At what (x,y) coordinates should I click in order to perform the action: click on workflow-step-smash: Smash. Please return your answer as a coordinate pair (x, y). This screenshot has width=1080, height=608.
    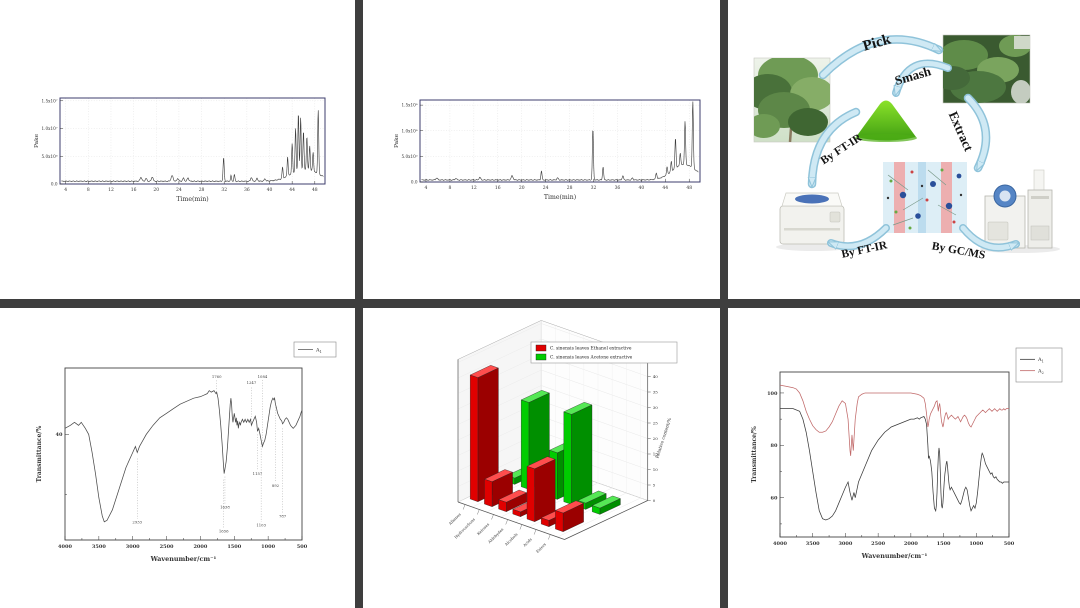
    Looking at the image, I should click on (913, 75).